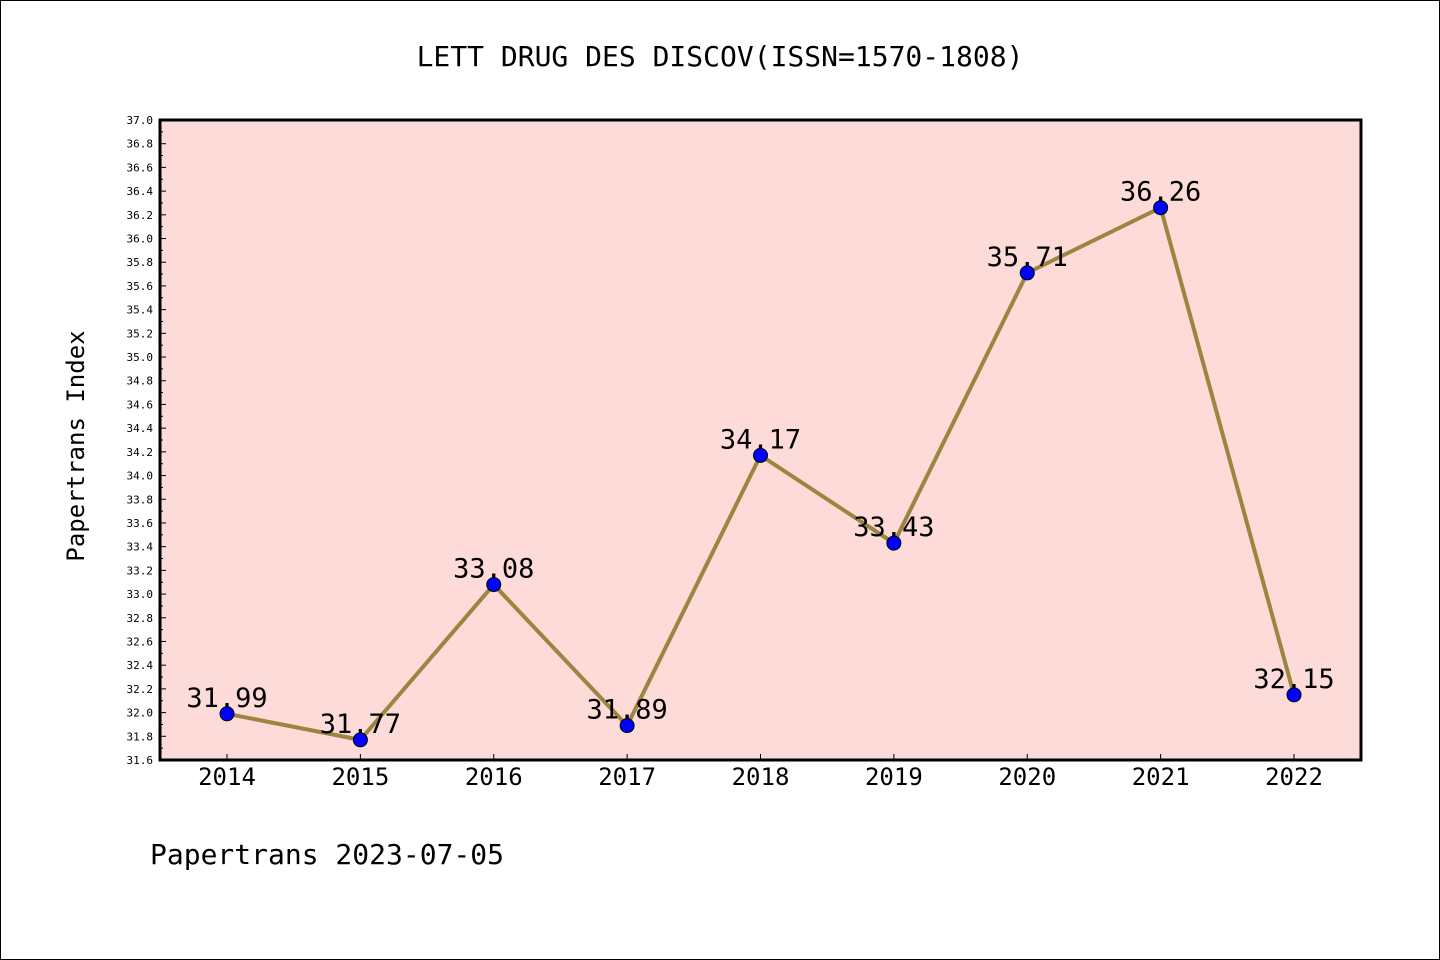 The width and height of the screenshot is (1440, 960). I want to click on y-tick-label: 36.4, so click(140, 191).